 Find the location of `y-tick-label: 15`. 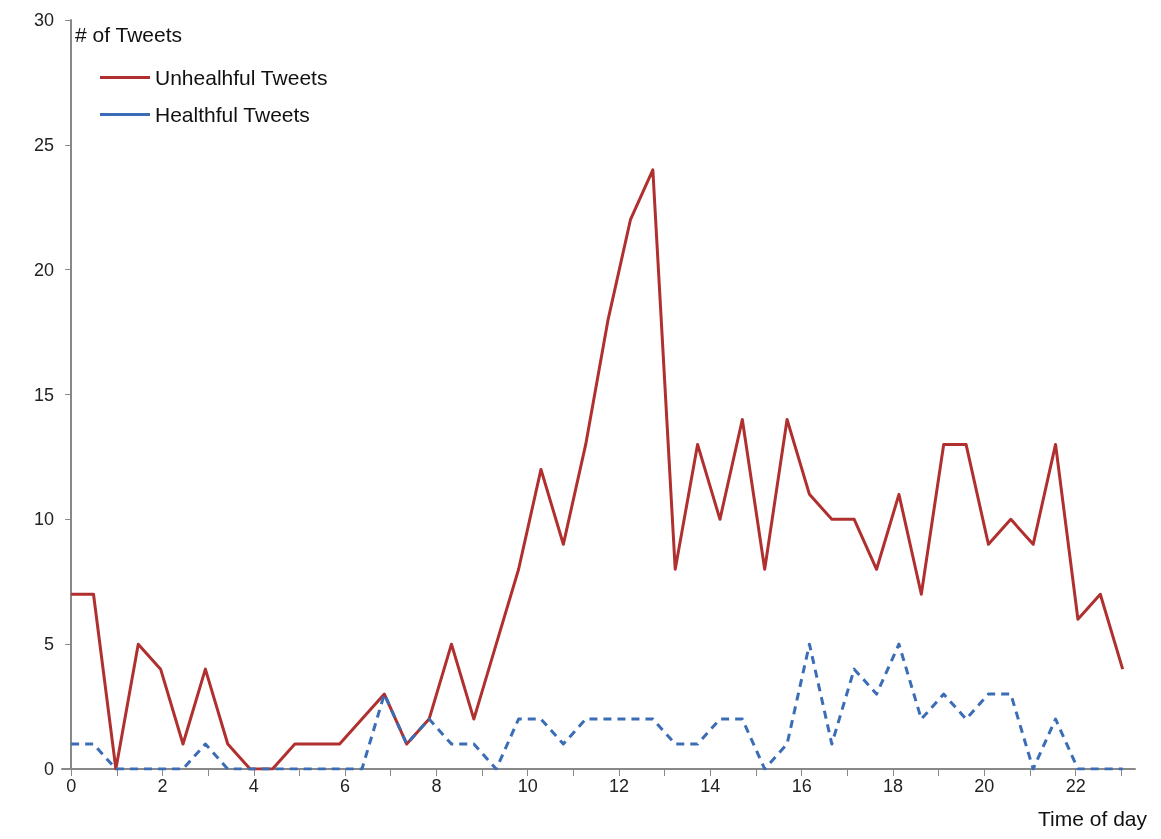

y-tick-label: 15 is located at coordinates (43, 394).